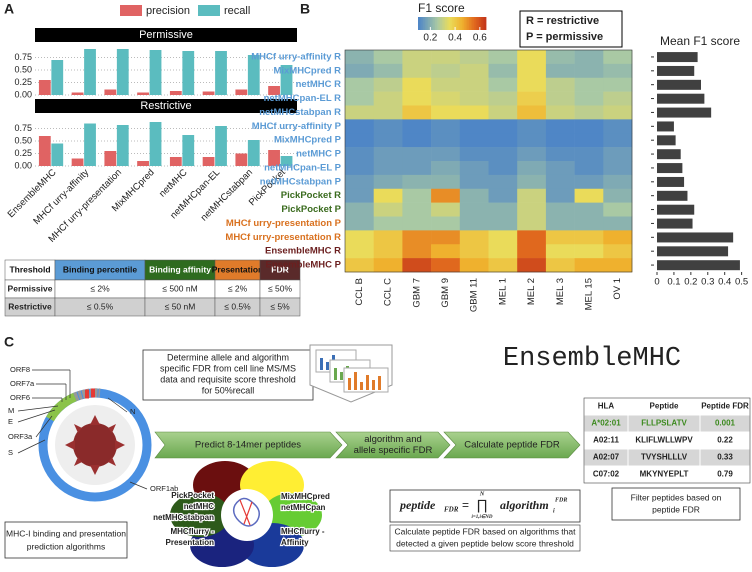  I want to click on table-cell-text: A02:11, so click(606, 440).